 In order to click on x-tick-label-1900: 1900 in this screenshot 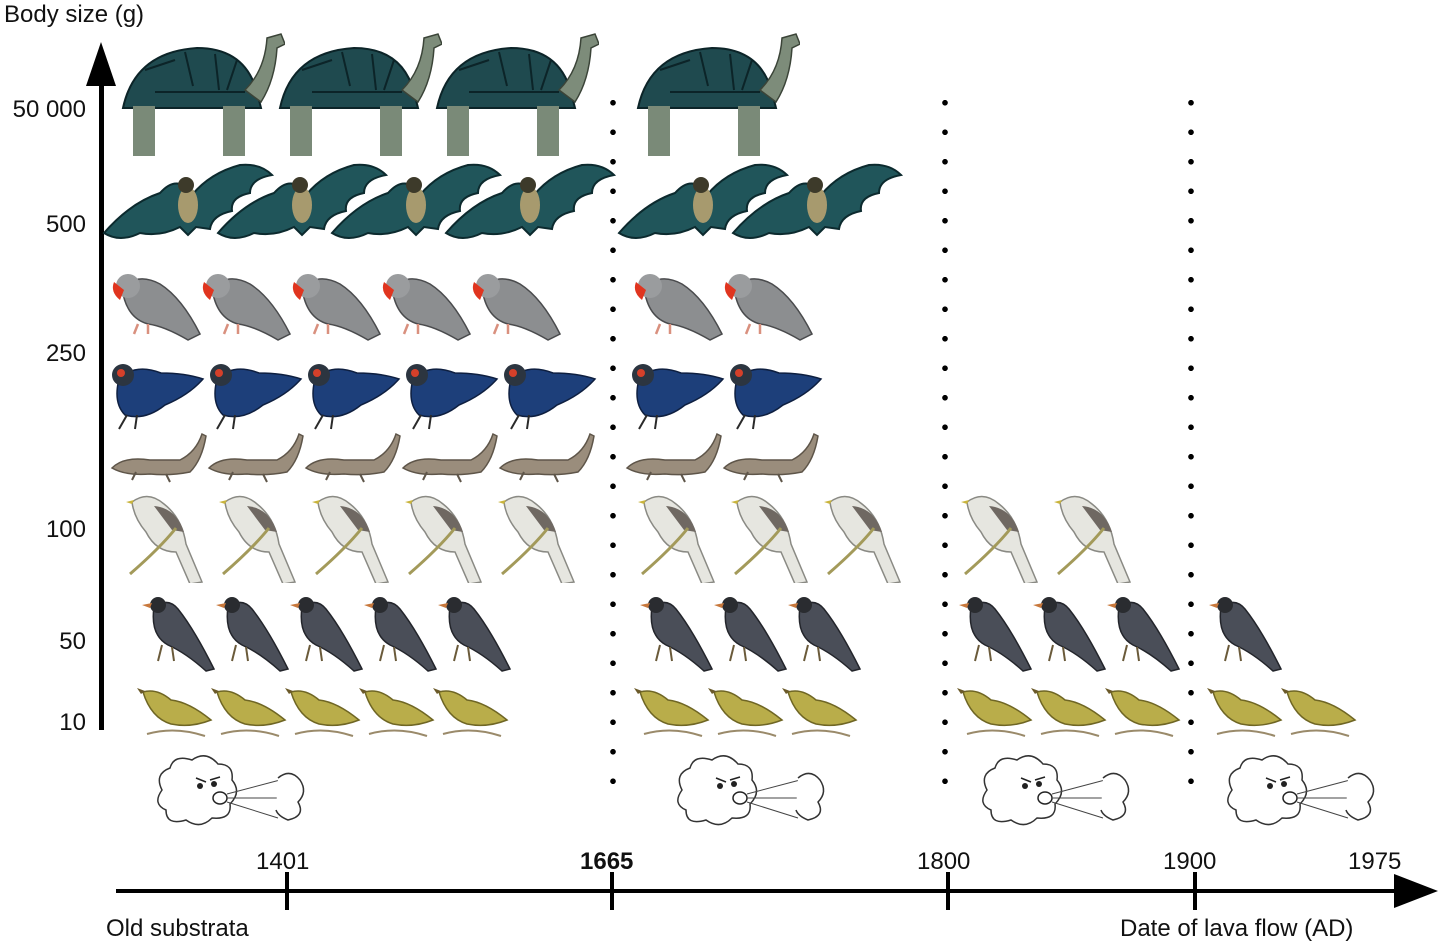, I will do `click(1190, 861)`.